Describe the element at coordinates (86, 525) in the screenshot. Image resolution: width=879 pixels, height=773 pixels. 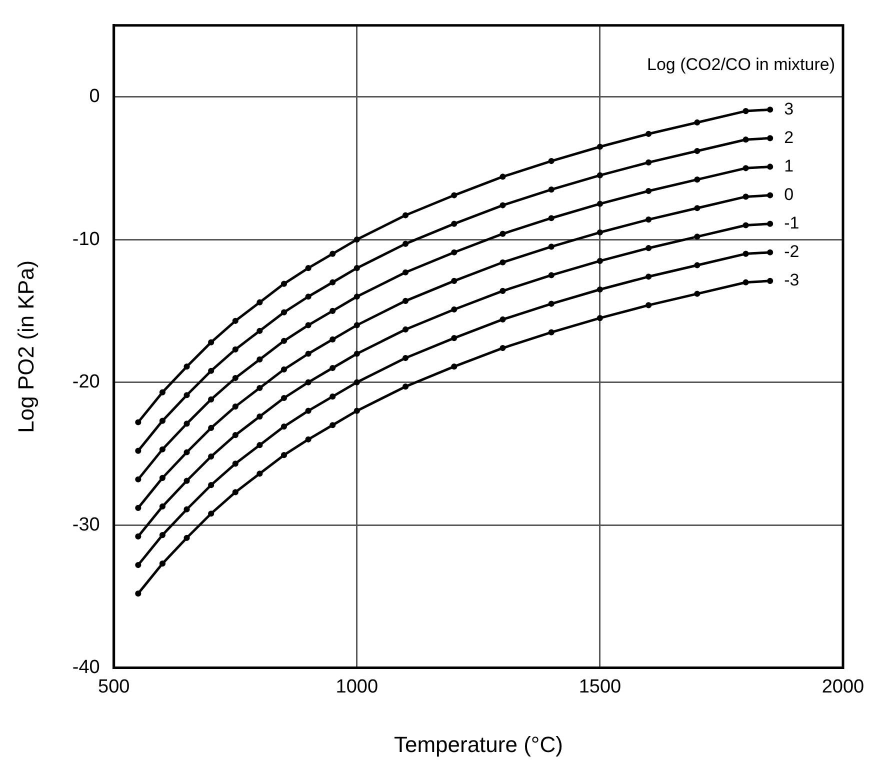
I see `y-tick-label: -30` at that location.